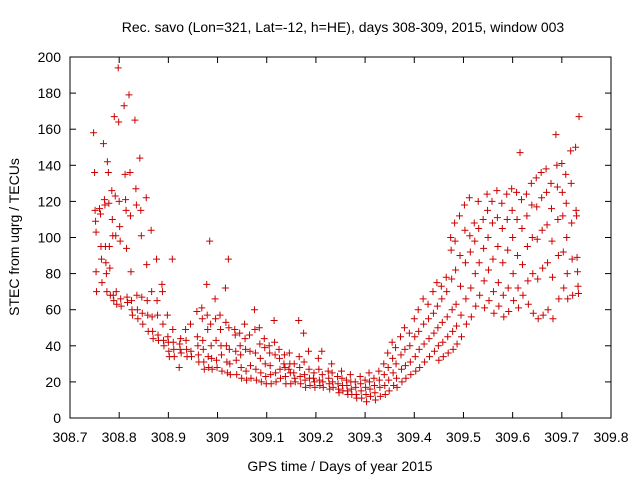 The height and width of the screenshot is (480, 640). Describe the element at coordinates (119, 437) in the screenshot. I see `x-tick-label: 308.8` at that location.